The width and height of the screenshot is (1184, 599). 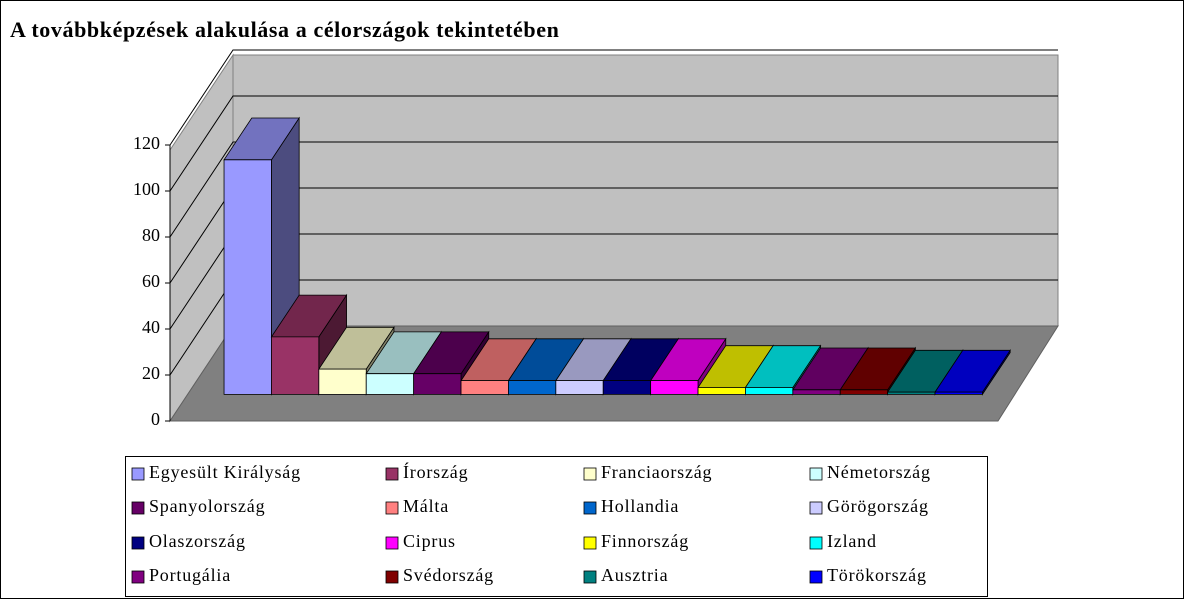 What do you see at coordinates (155, 419) in the screenshot?
I see `y-tick-label: 0` at bounding box center [155, 419].